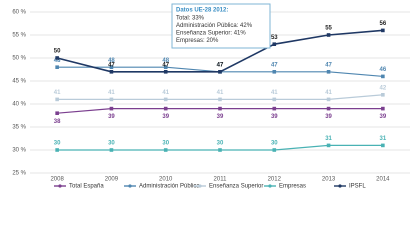  What do you see at coordinates (190, 19) in the screenshot?
I see `annotation-line: Total: 33%` at bounding box center [190, 19].